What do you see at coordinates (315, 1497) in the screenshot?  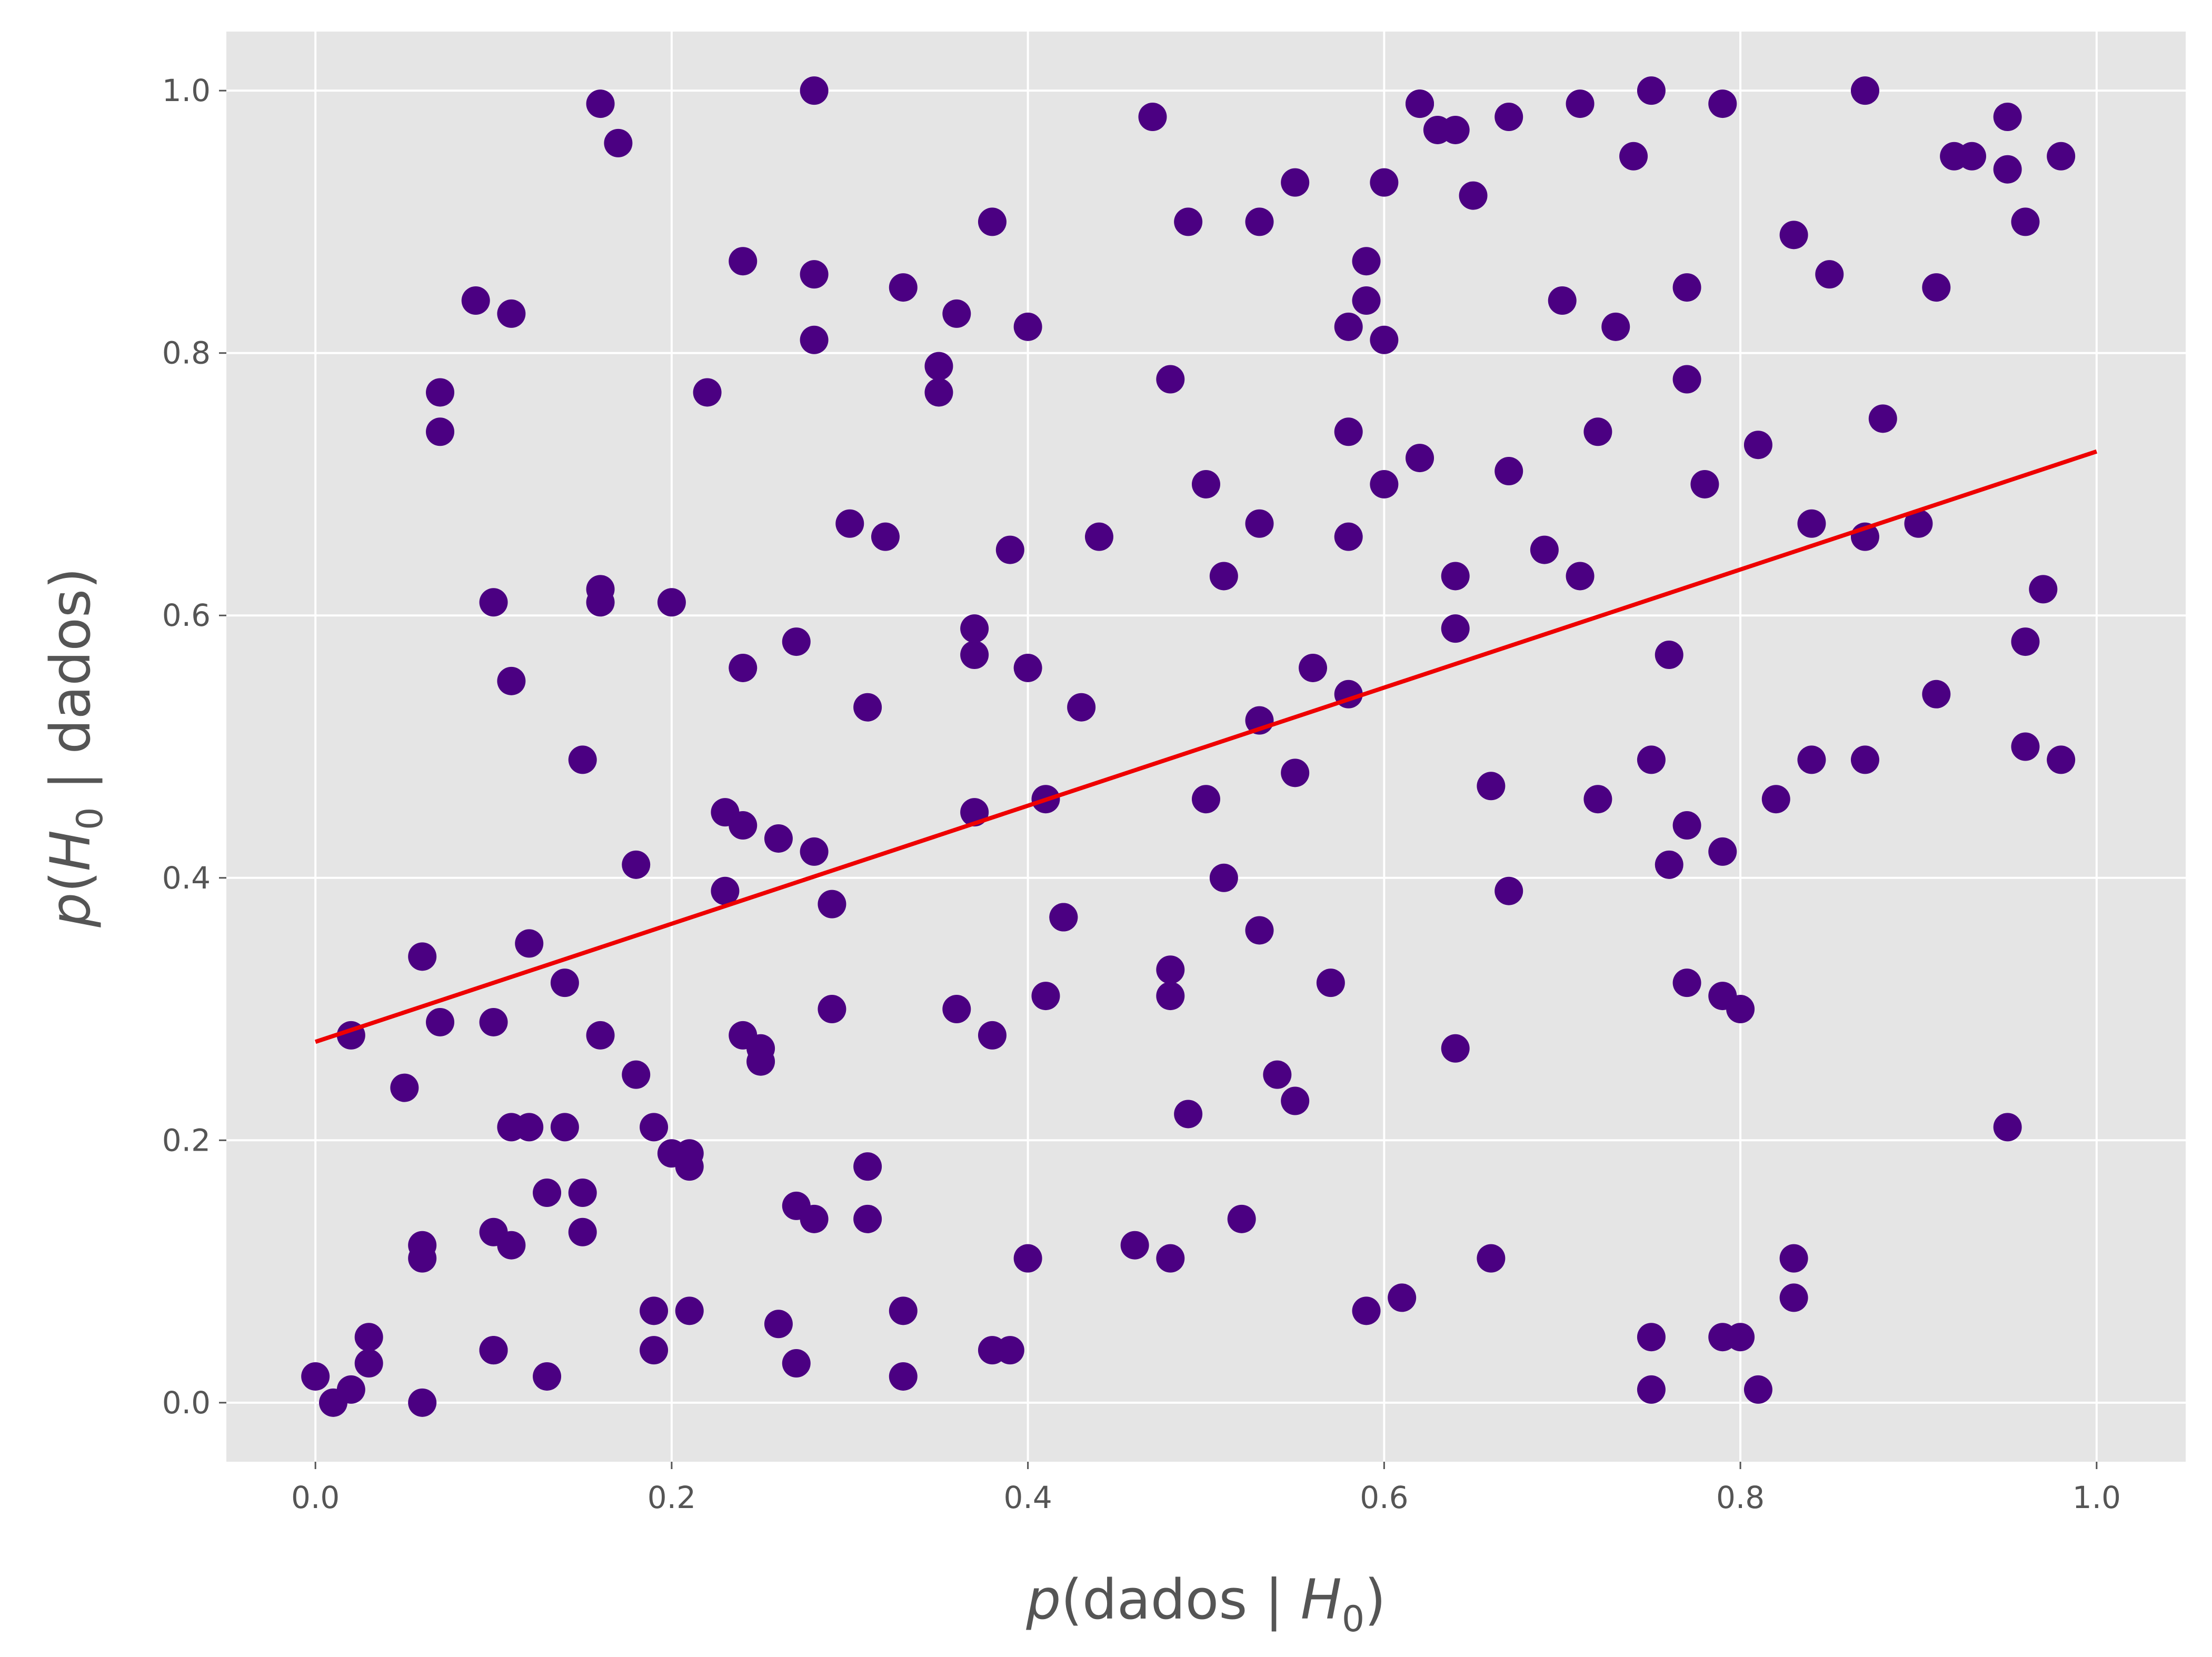 I see `x-tick-label: 0.0` at bounding box center [315, 1497].